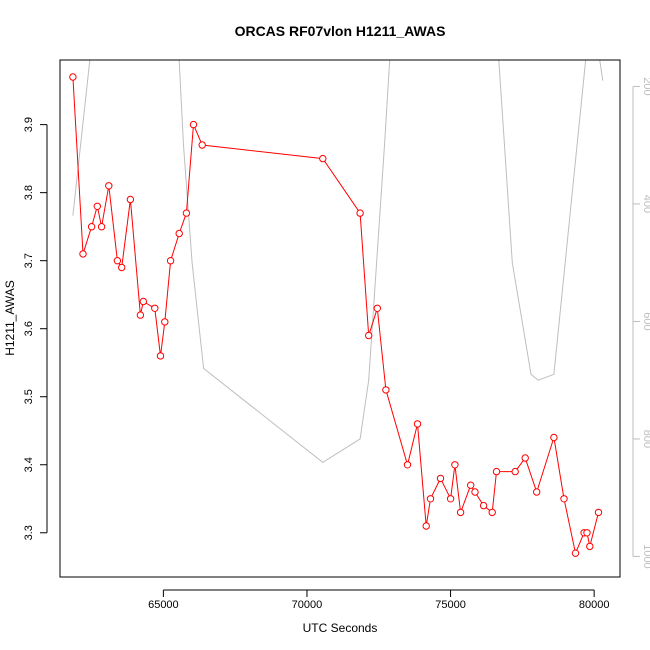 This screenshot has width=650, height=650. I want to click on y2-tick-label: 400, so click(645, 204).